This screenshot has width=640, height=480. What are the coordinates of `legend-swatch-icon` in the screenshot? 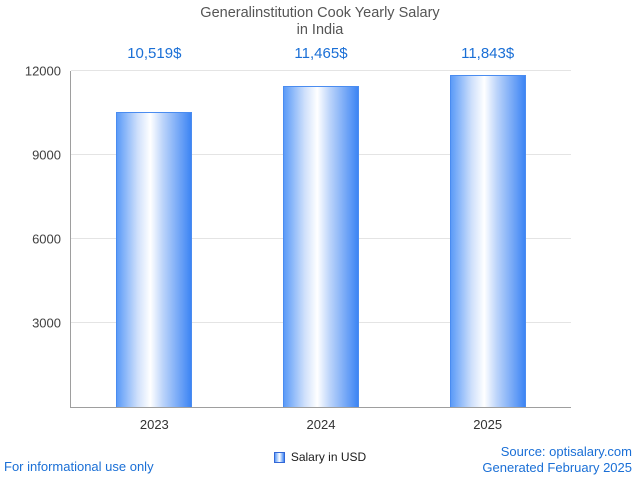 It's located at (279, 457).